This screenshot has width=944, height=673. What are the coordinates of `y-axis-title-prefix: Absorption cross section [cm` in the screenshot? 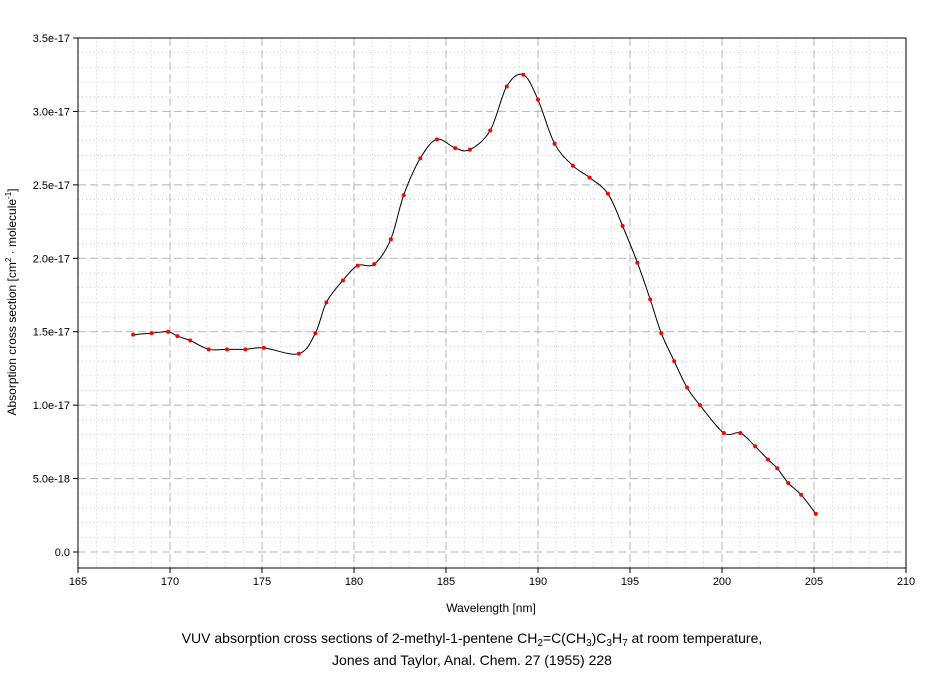 It's located at (12, 338).